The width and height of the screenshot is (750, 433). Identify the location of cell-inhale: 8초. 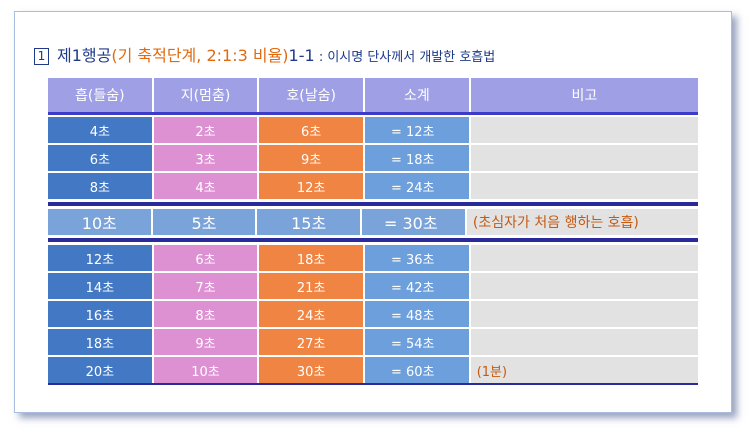
(100, 186).